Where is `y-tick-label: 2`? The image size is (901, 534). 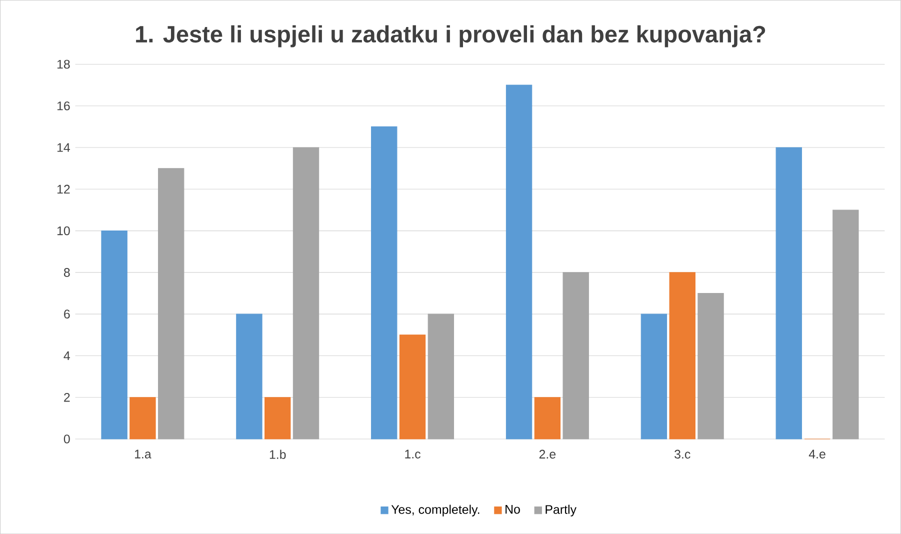
y-tick-label: 2 is located at coordinates (67, 397).